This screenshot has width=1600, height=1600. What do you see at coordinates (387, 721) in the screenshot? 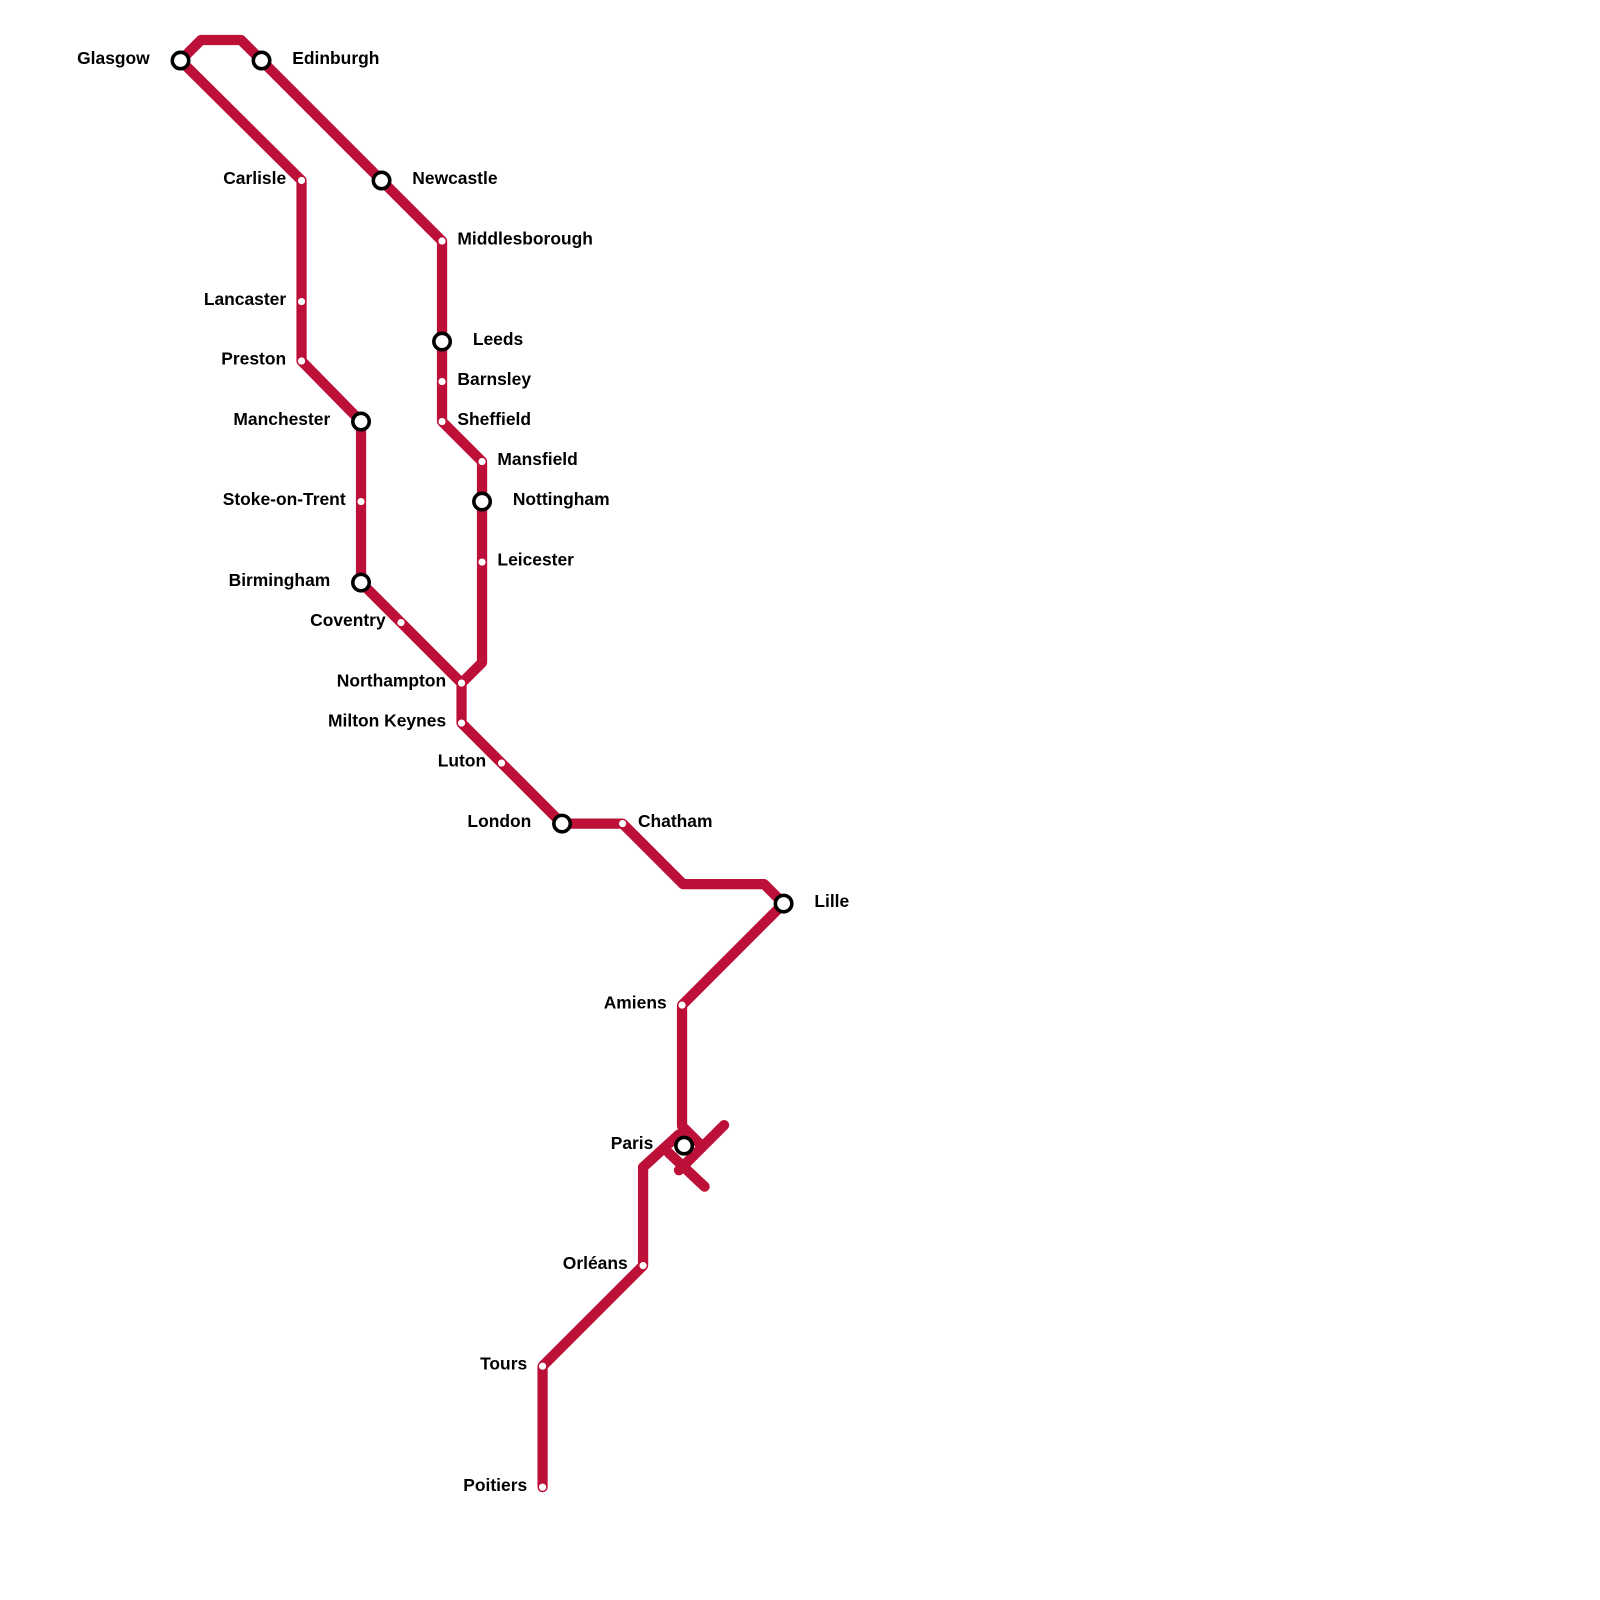
I see `station-label: Milton Keynes` at bounding box center [387, 721].